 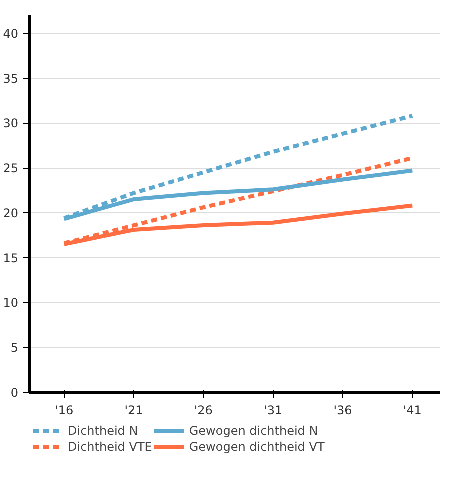 What do you see at coordinates (110, 447) in the screenshot?
I see `legend-label: Dichtheid VTE` at bounding box center [110, 447].